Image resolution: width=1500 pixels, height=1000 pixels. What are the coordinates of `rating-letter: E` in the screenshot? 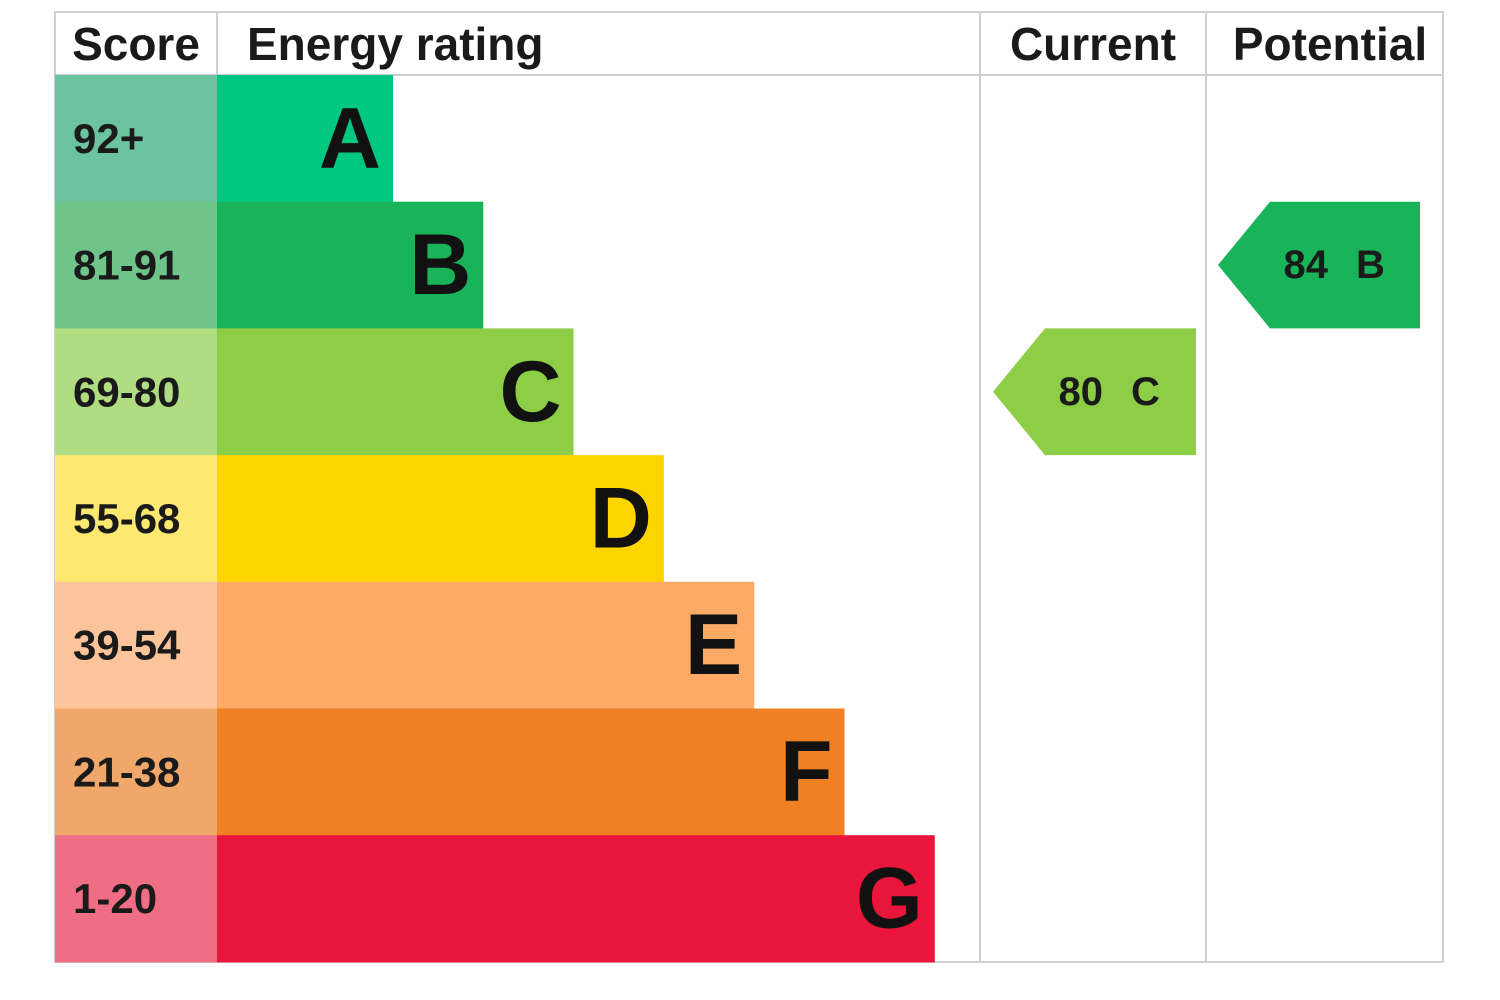 It's located at (713, 645).